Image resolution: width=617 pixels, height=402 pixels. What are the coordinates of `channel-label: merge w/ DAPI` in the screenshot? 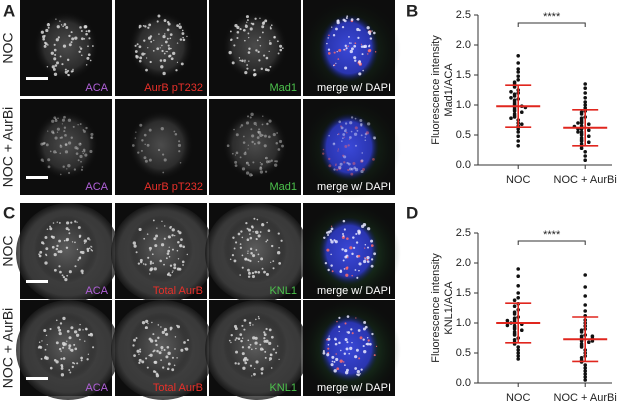 It's located at (354, 88).